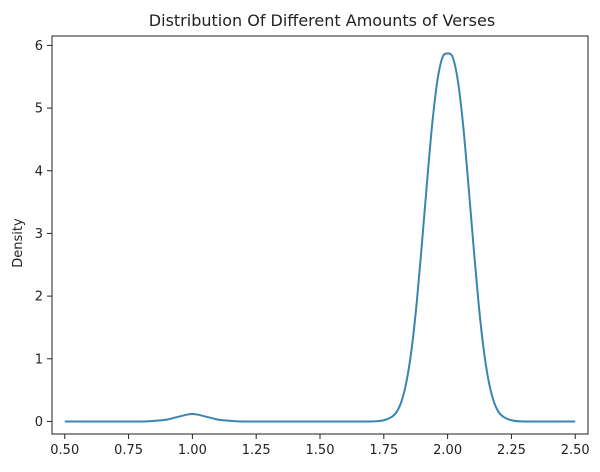 The height and width of the screenshot is (472, 600). I want to click on x-tick-label: 1.00, so click(192, 450).